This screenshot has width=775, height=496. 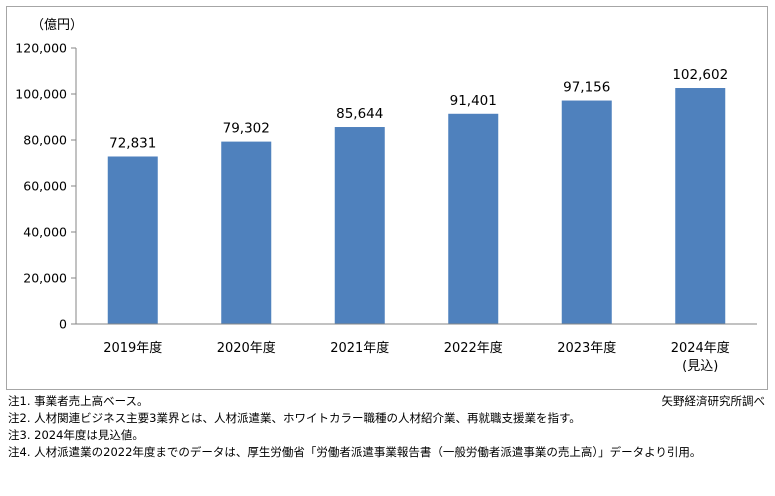 I want to click on x-tick-label: 2024年度, so click(x=700, y=348).